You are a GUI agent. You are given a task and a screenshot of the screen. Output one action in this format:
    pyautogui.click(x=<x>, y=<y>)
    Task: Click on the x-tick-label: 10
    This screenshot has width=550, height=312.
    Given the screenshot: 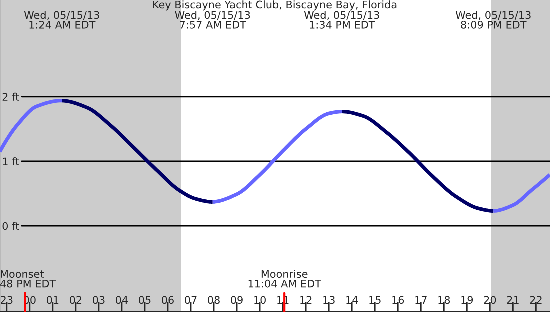 What is the action you would take?
    pyautogui.click(x=260, y=300)
    